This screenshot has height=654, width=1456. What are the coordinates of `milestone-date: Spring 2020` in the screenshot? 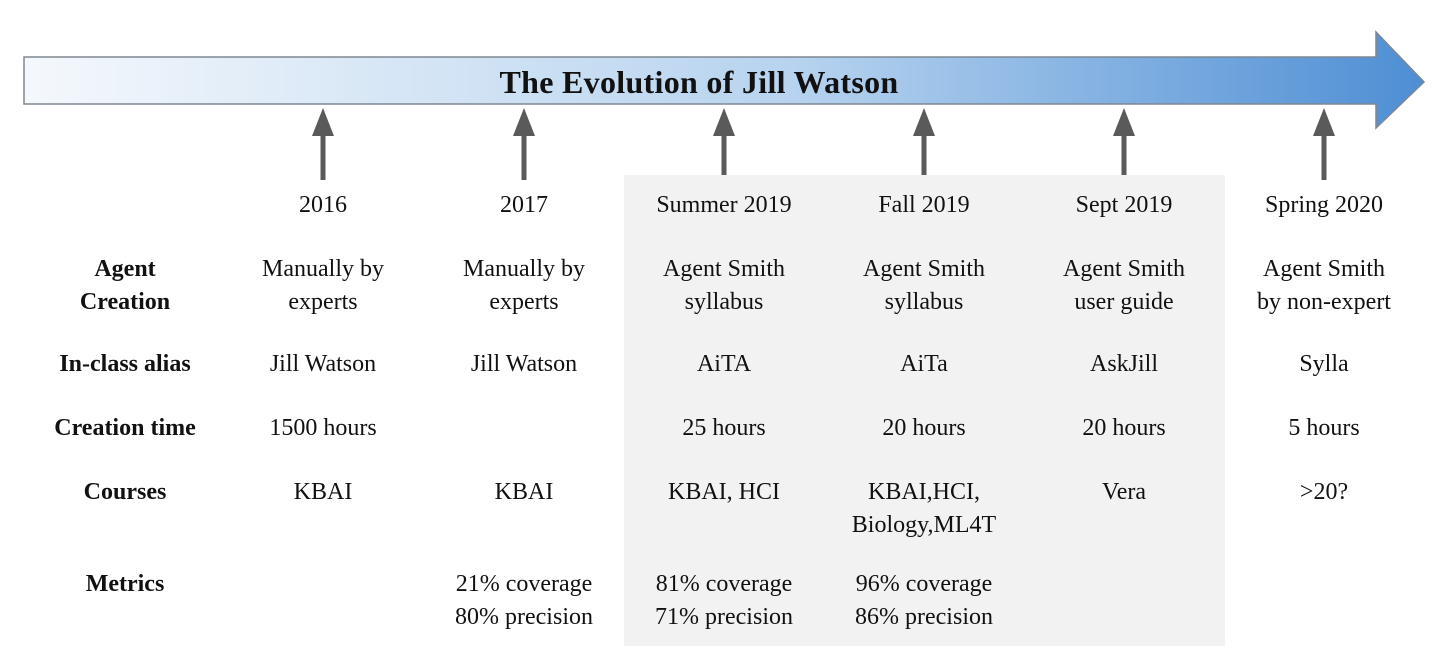 It's located at (1323, 205).